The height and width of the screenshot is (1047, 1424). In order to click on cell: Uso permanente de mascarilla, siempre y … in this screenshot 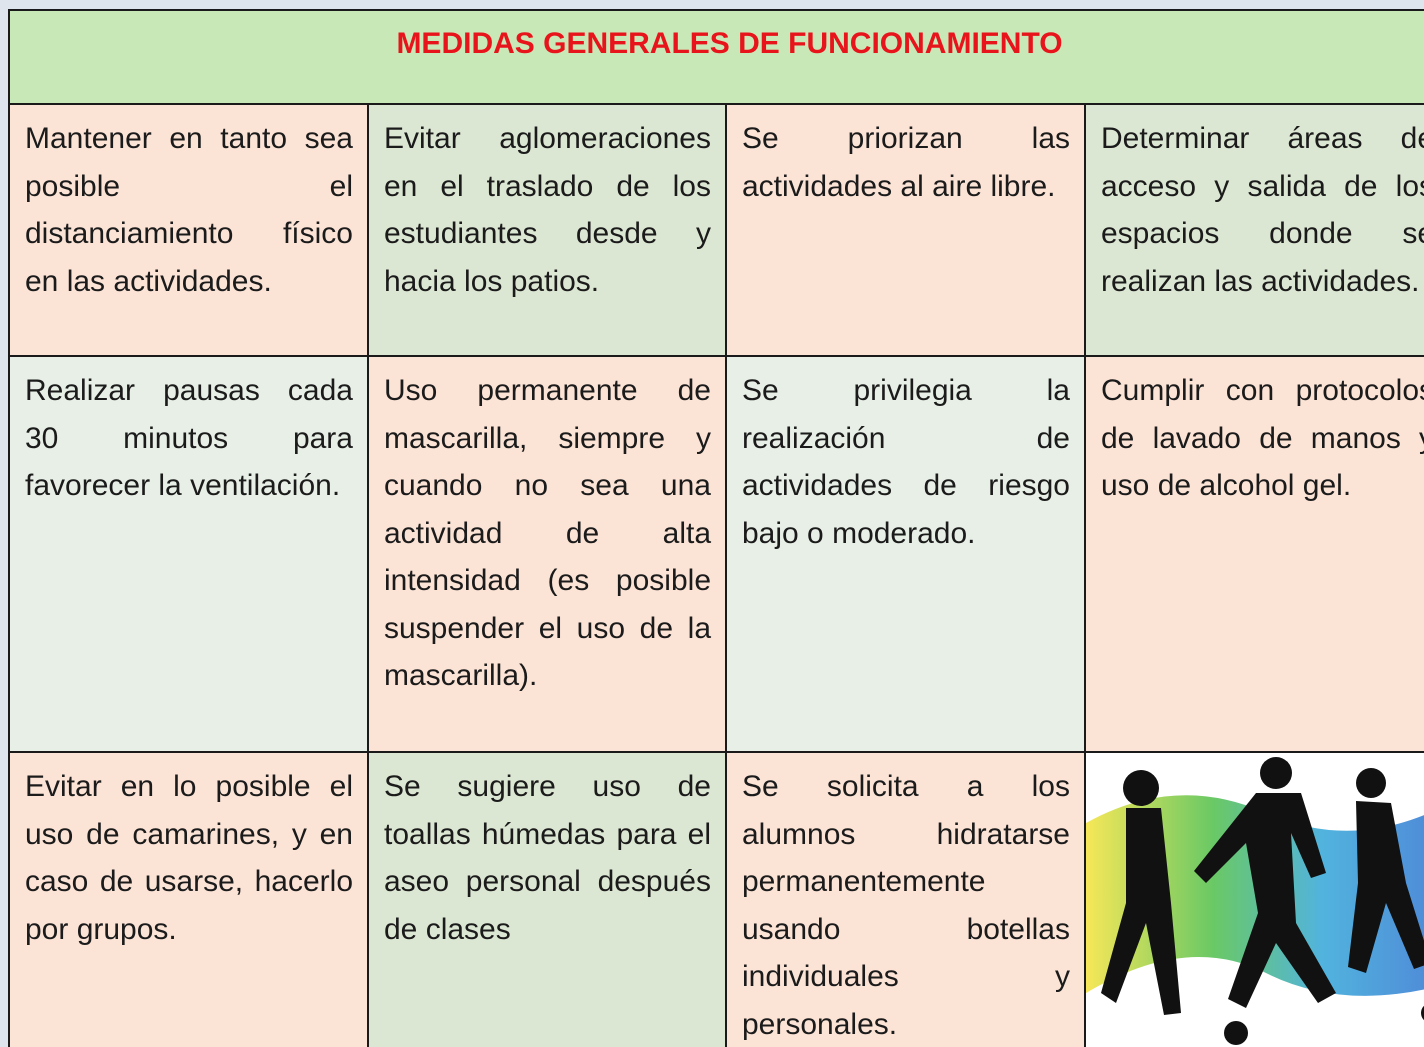, I will do `click(547, 554)`.